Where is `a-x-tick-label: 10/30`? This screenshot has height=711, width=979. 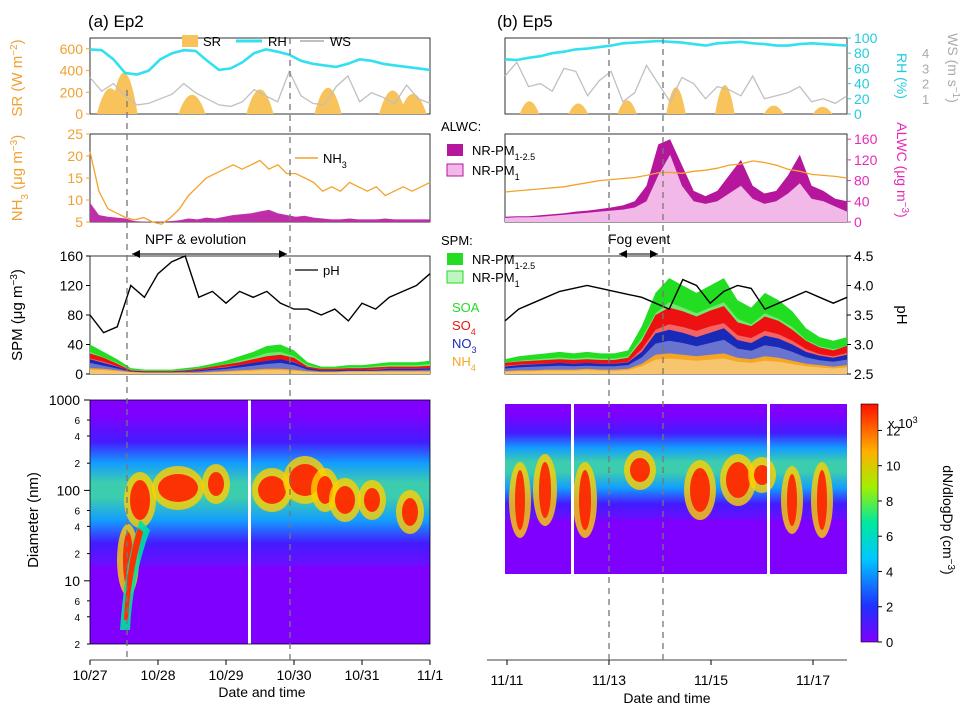
a-x-tick-label: 10/30 is located at coordinates (293, 675).